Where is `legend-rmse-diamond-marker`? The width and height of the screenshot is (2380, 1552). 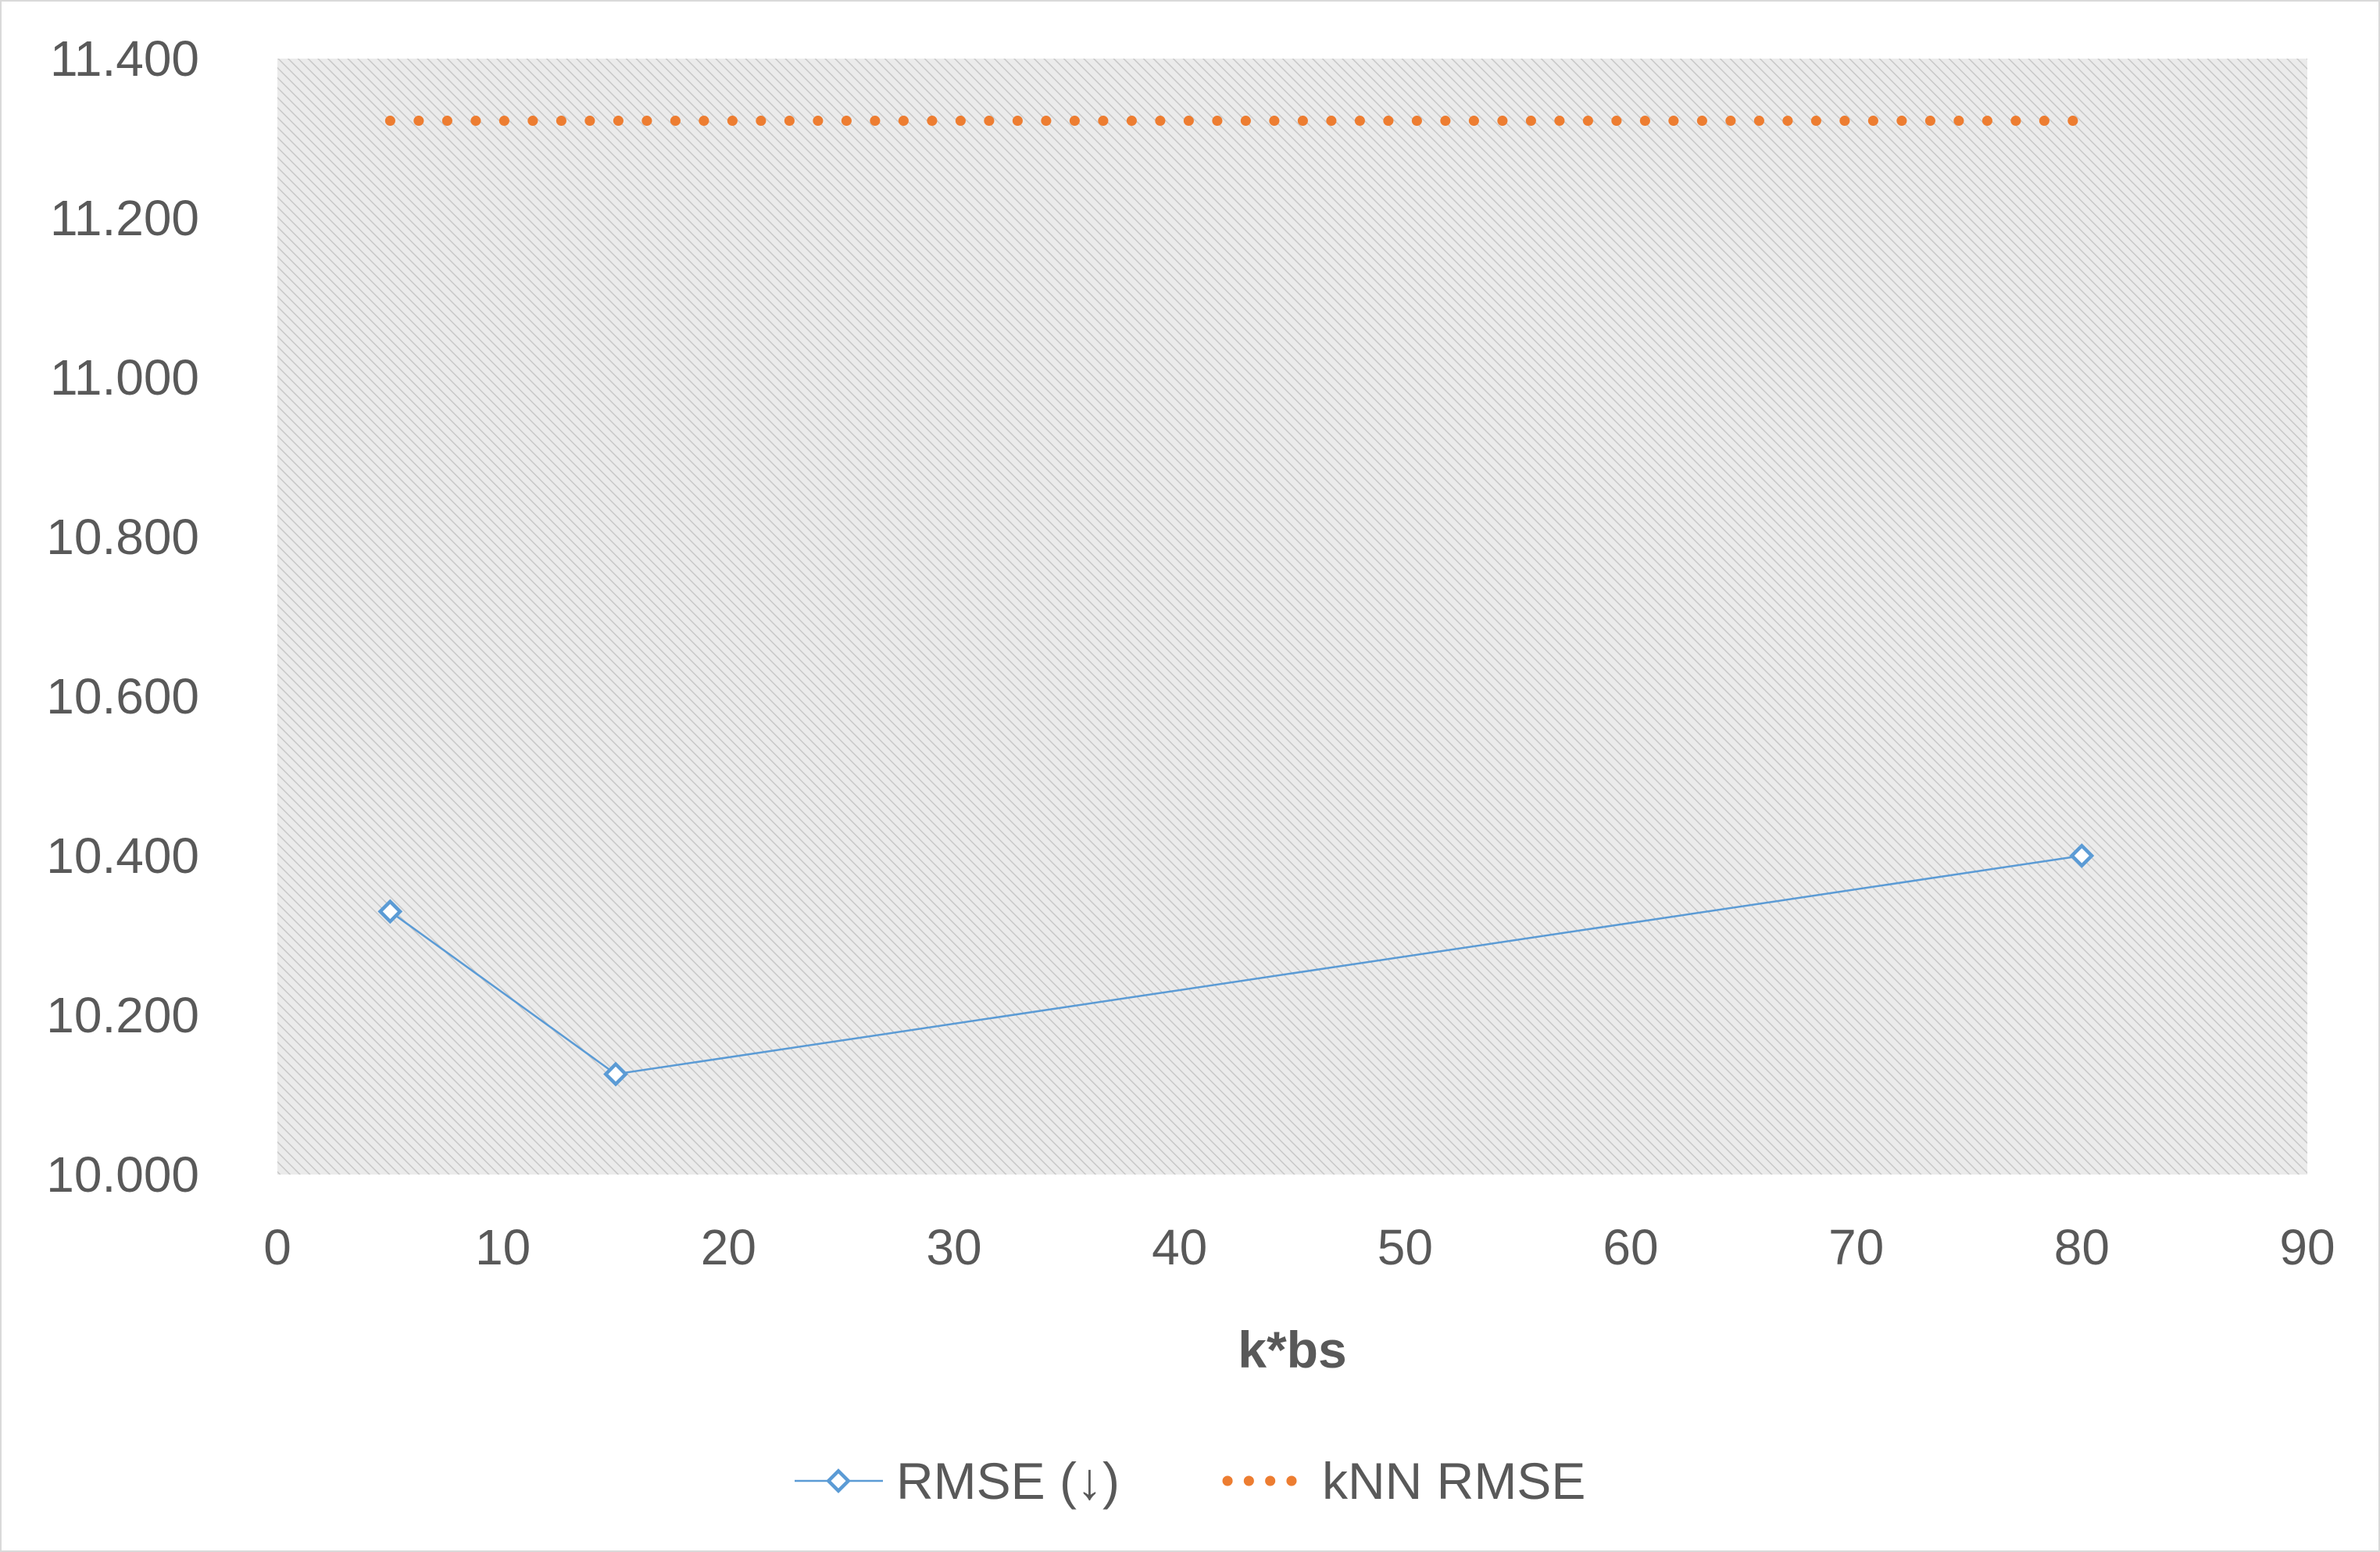
legend-rmse-diamond-marker is located at coordinates (838, 1480).